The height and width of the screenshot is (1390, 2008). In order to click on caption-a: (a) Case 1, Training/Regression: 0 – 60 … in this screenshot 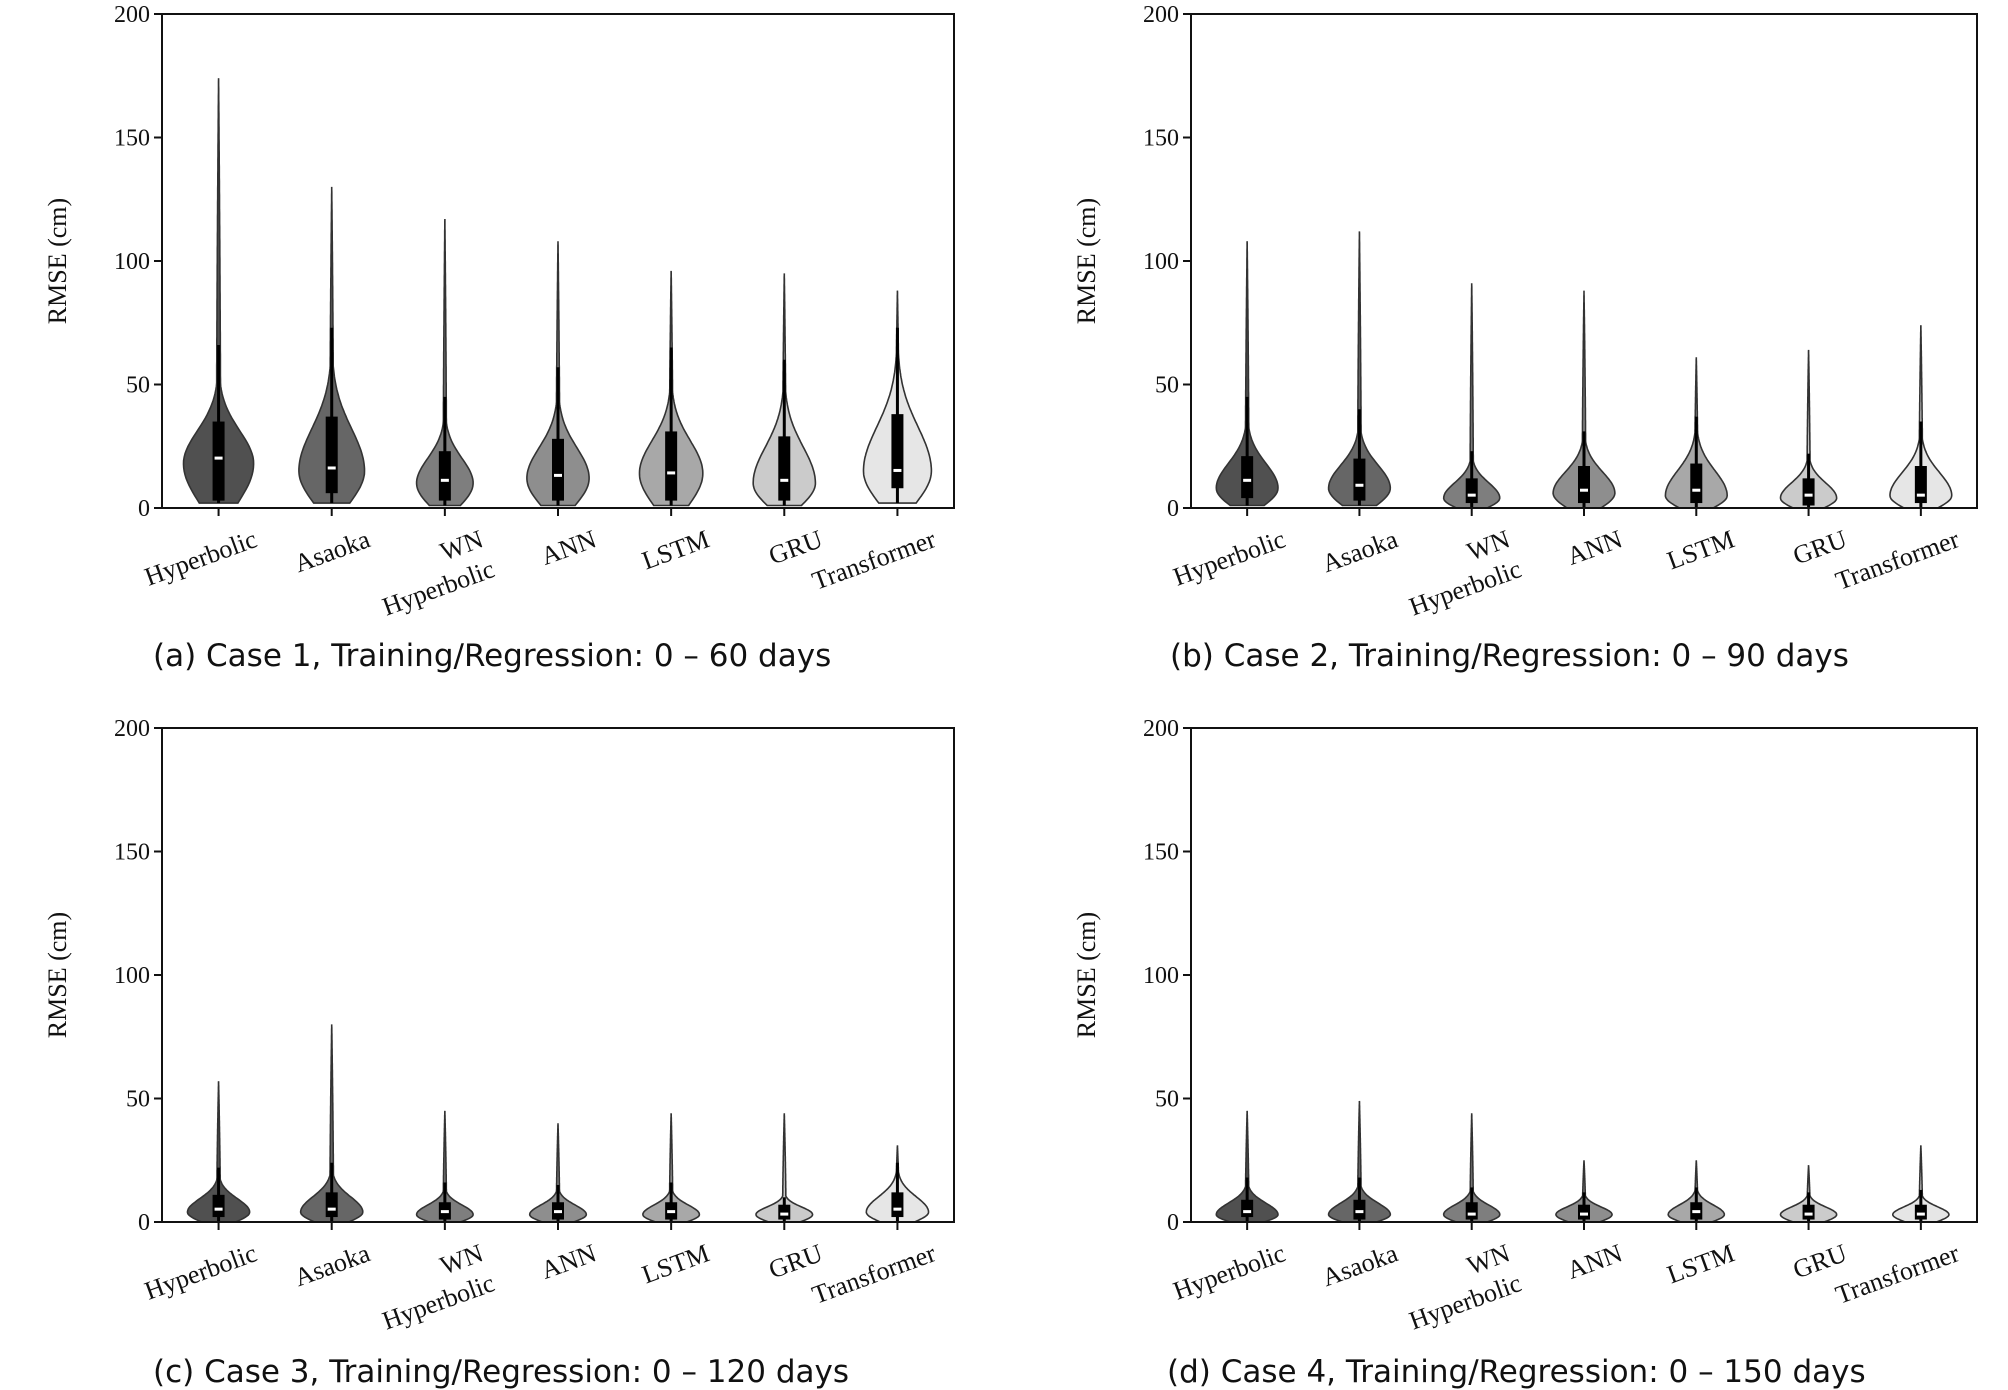, I will do `click(492, 656)`.